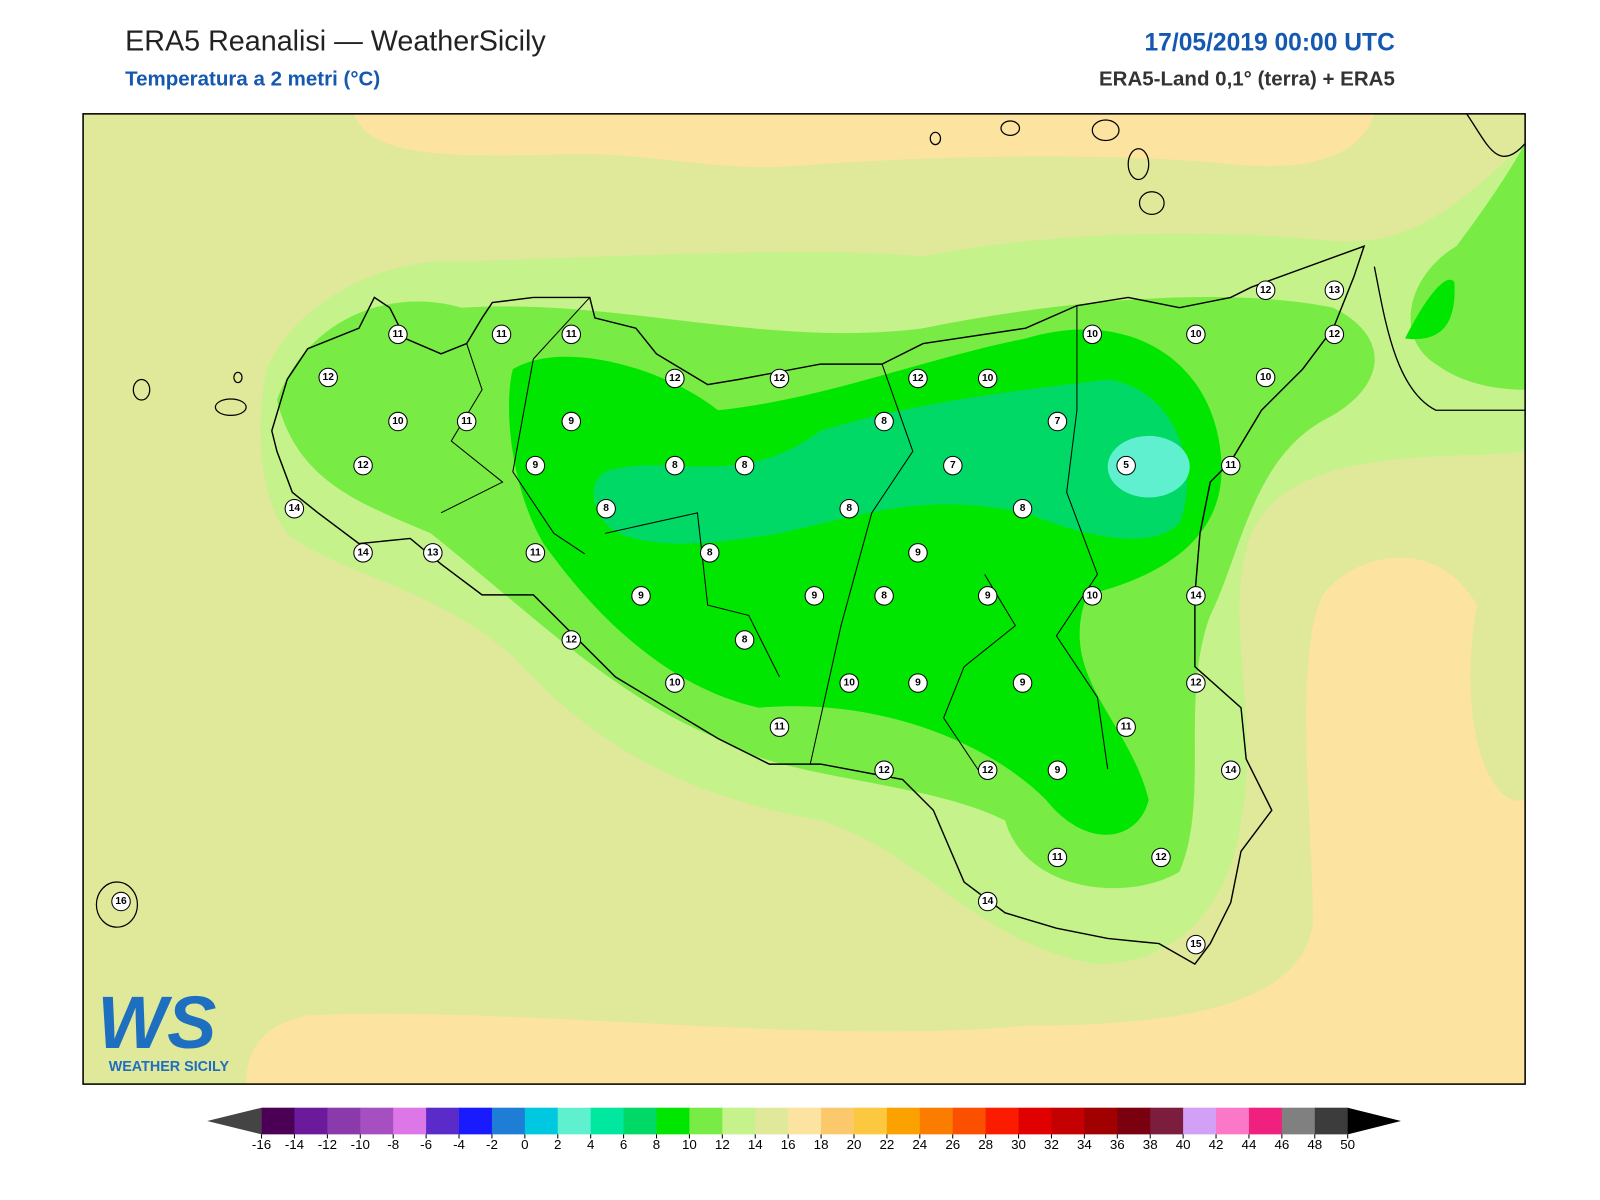 The width and height of the screenshot is (1600, 1200). I want to click on colorbar-label: 46, so click(1281, 1144).